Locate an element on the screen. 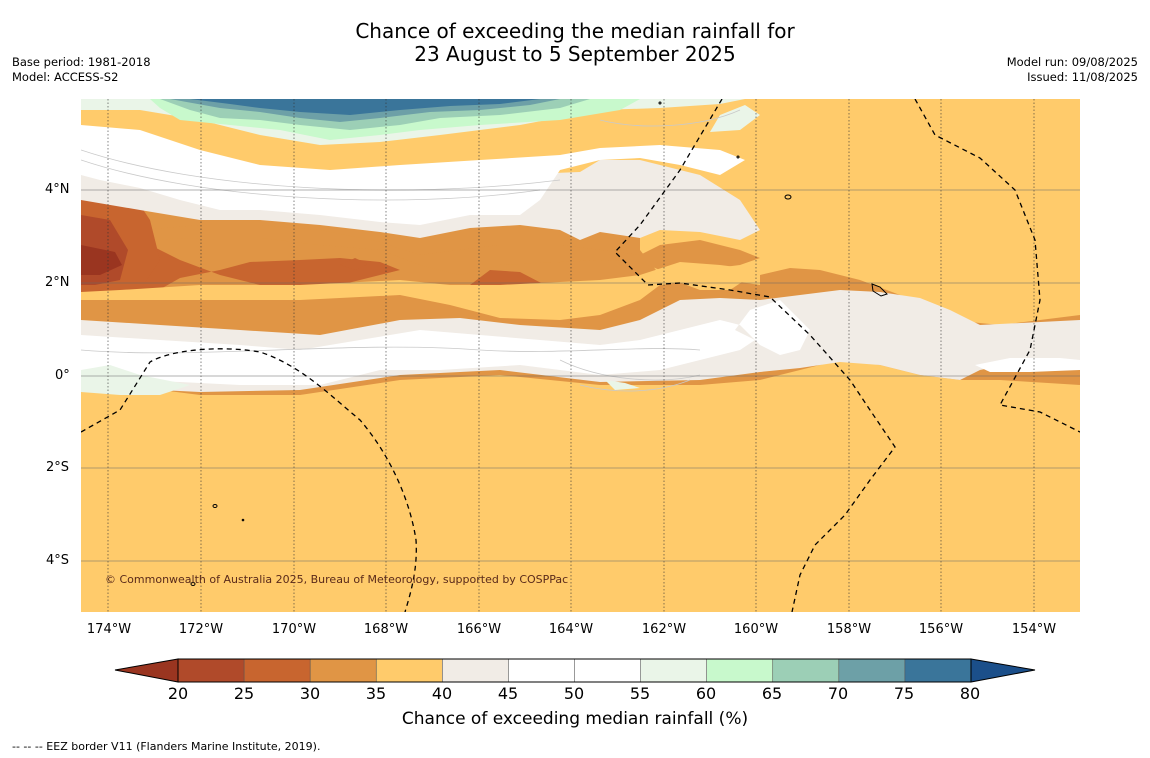 The image size is (1150, 758). lon-label-154w: 154°W is located at coordinates (1034, 629).